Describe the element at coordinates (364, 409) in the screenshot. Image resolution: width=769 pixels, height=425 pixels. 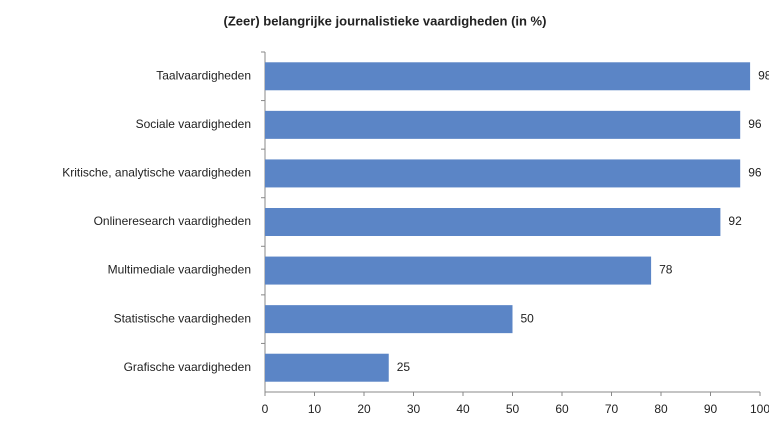
I see `x-tick-label: 20` at that location.